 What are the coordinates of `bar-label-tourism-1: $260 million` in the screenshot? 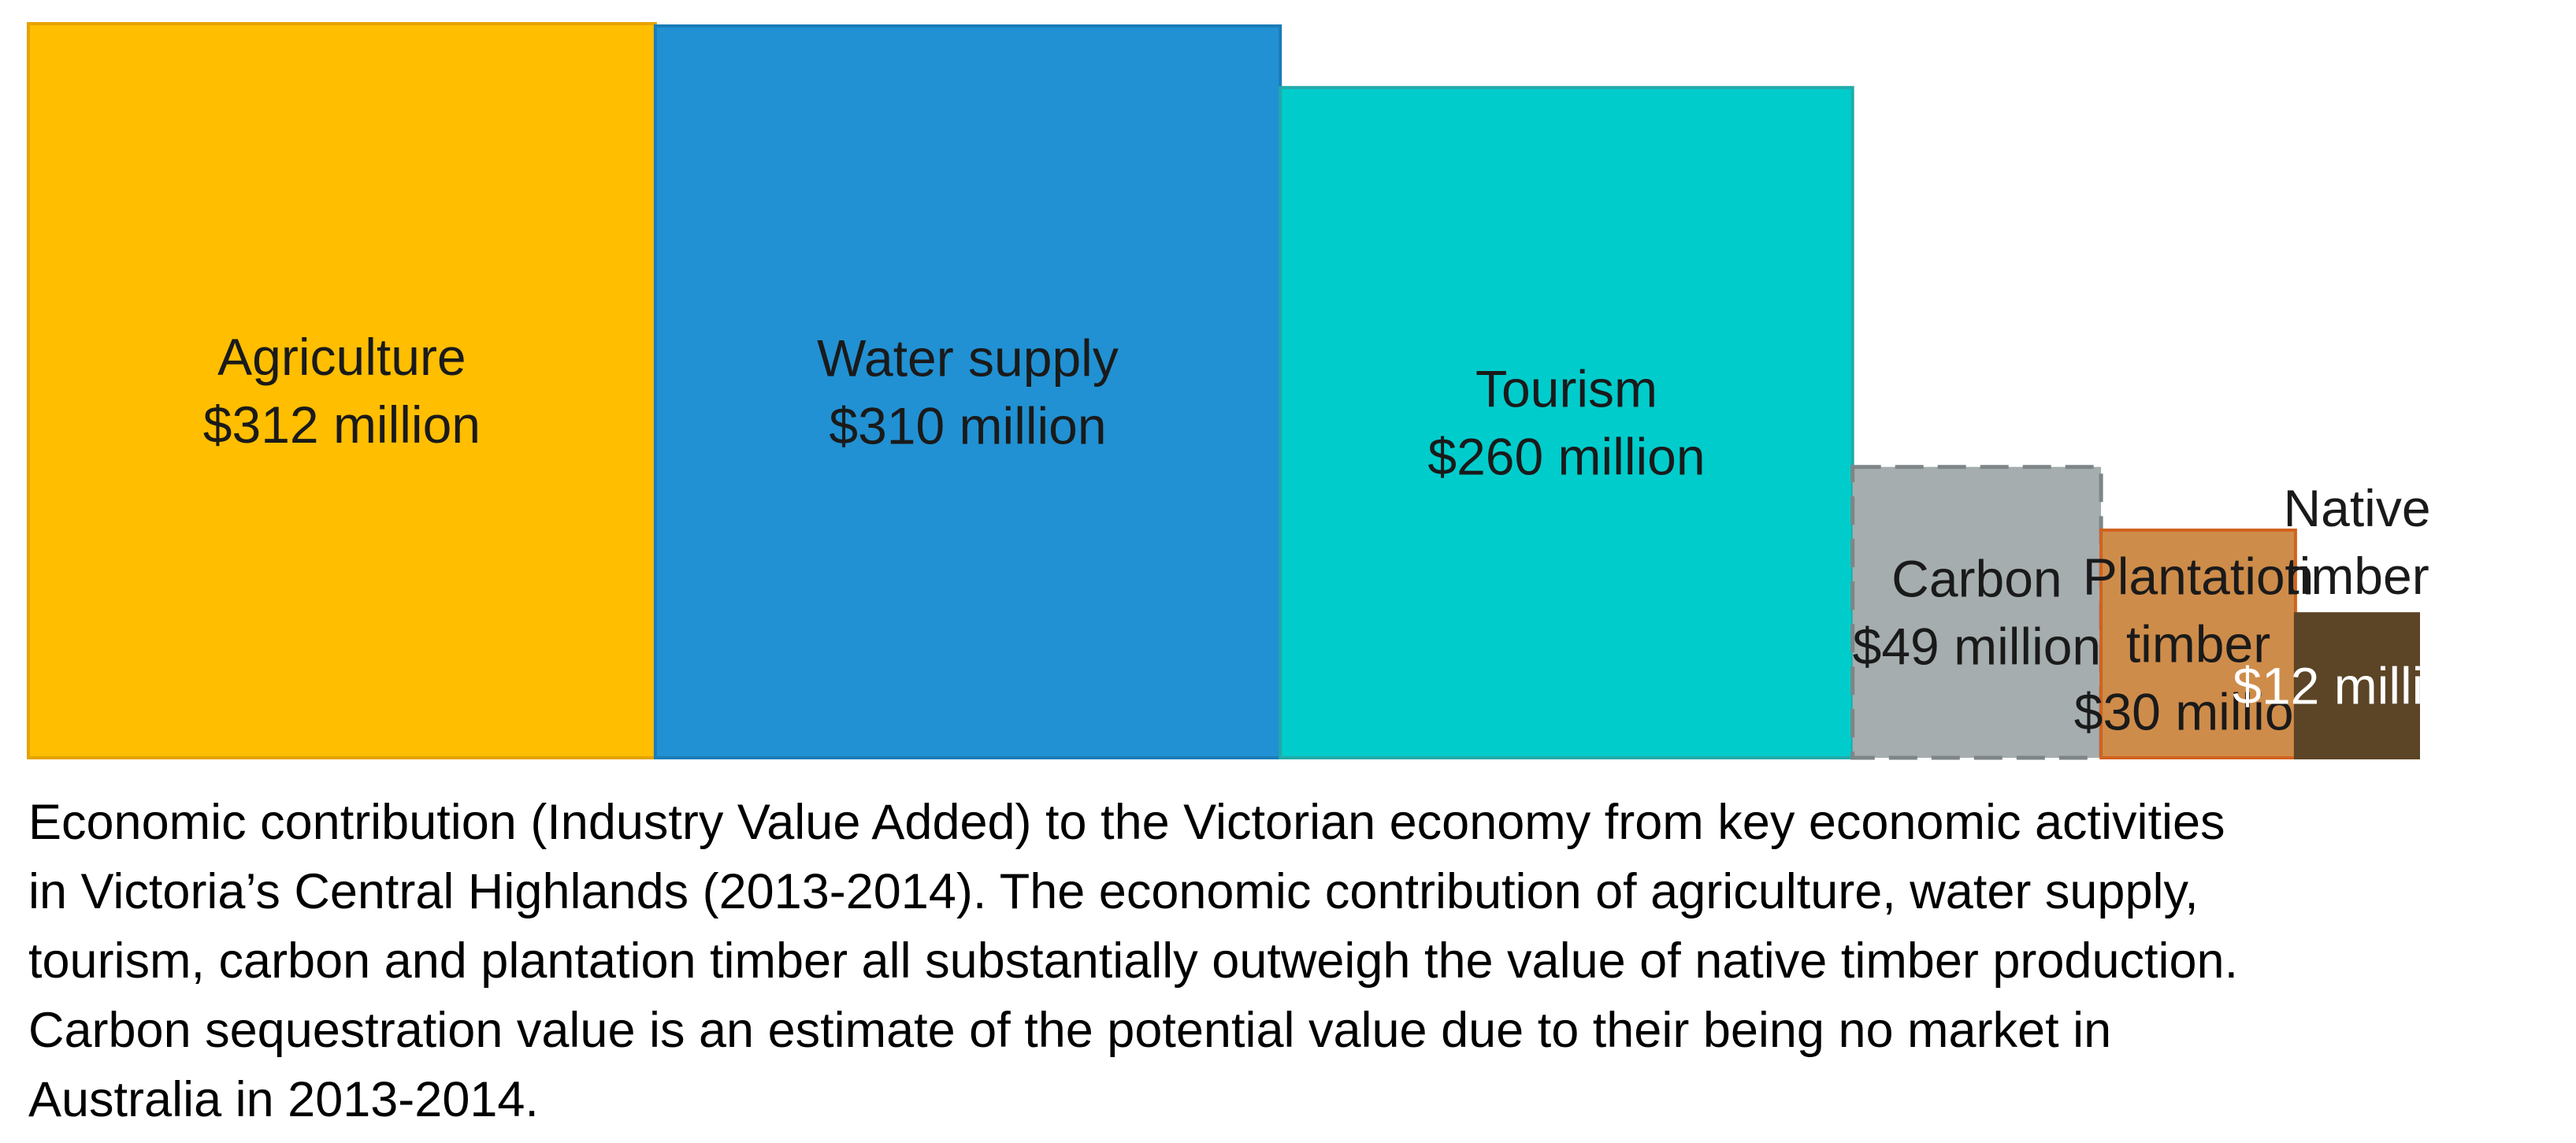 It's located at (1566, 457).